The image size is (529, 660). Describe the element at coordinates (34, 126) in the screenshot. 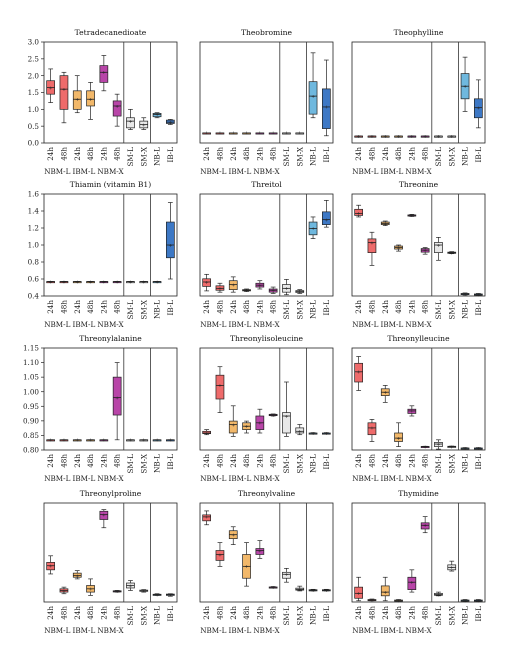

I see `y-tick-label: 0.5` at that location.